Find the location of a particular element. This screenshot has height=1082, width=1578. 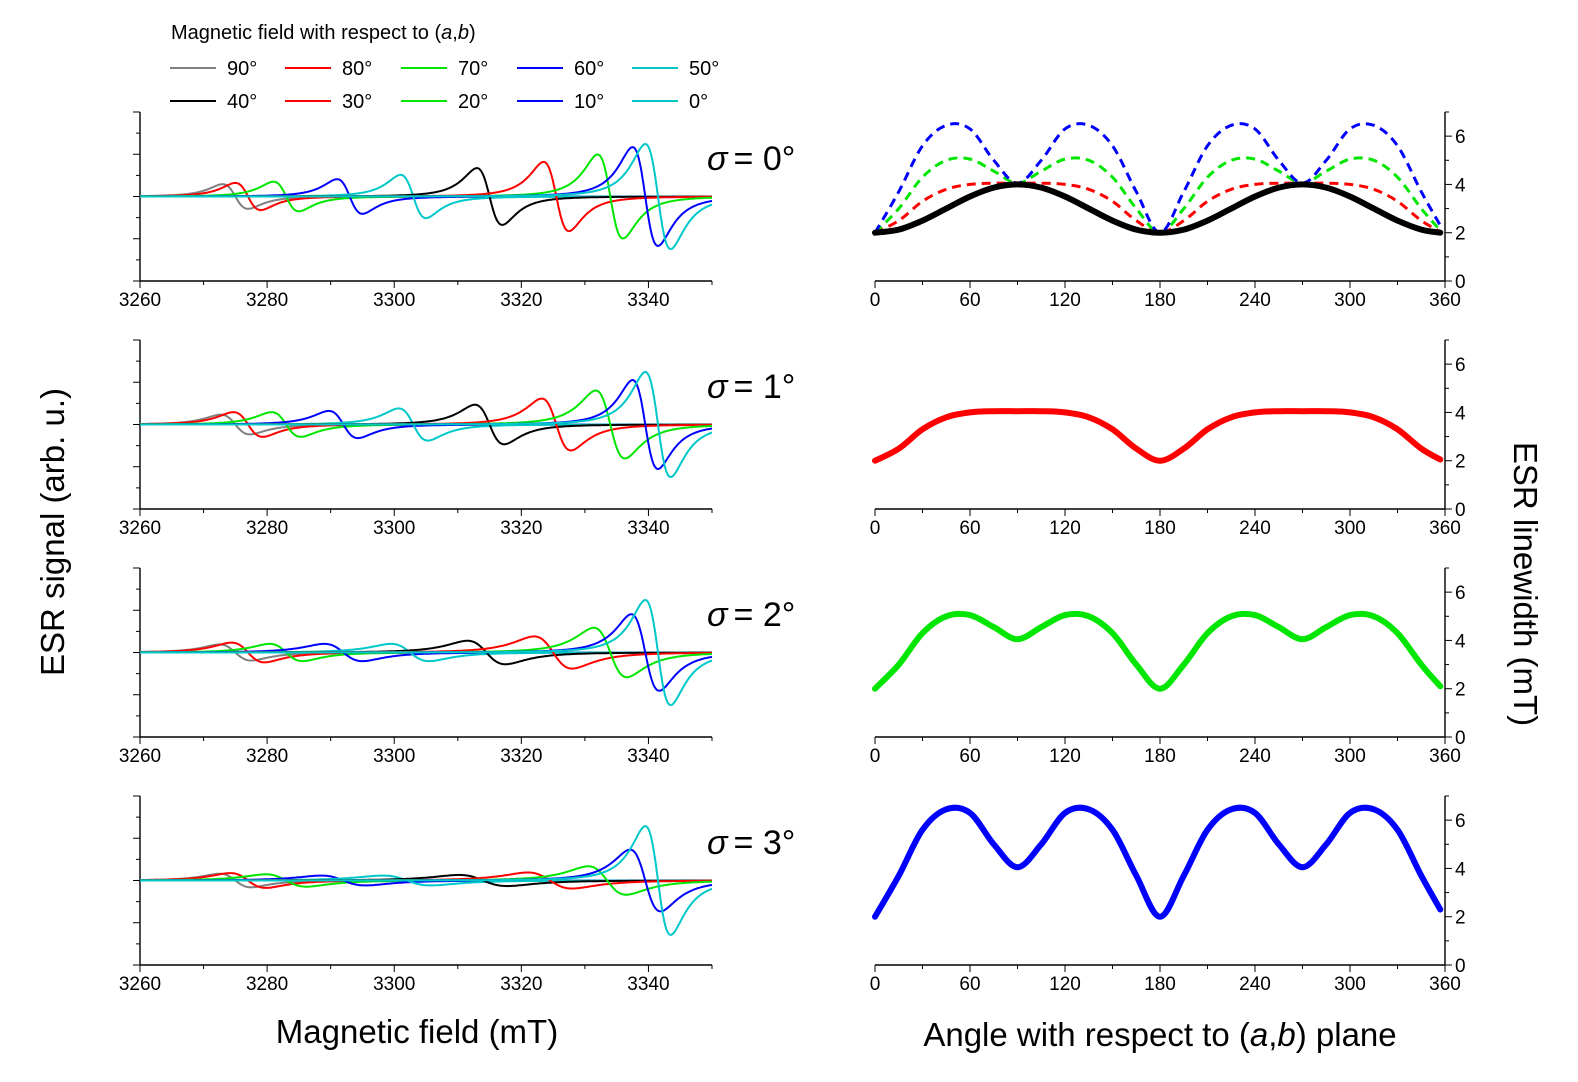

legend-entry: 0° is located at coordinates (670, 102).